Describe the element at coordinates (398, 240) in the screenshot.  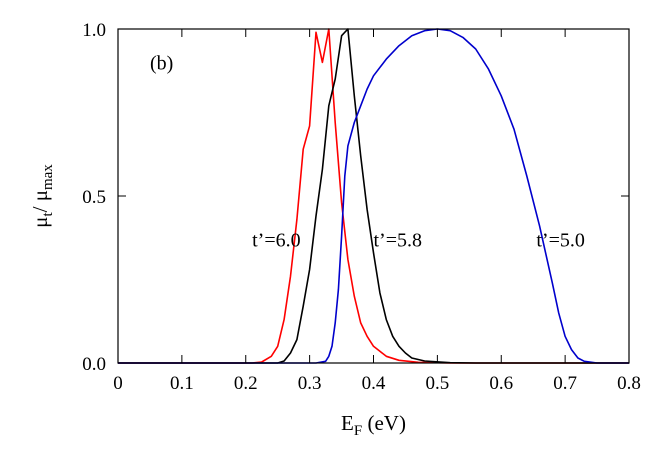
I see `series-label-1: t’=5.8` at that location.